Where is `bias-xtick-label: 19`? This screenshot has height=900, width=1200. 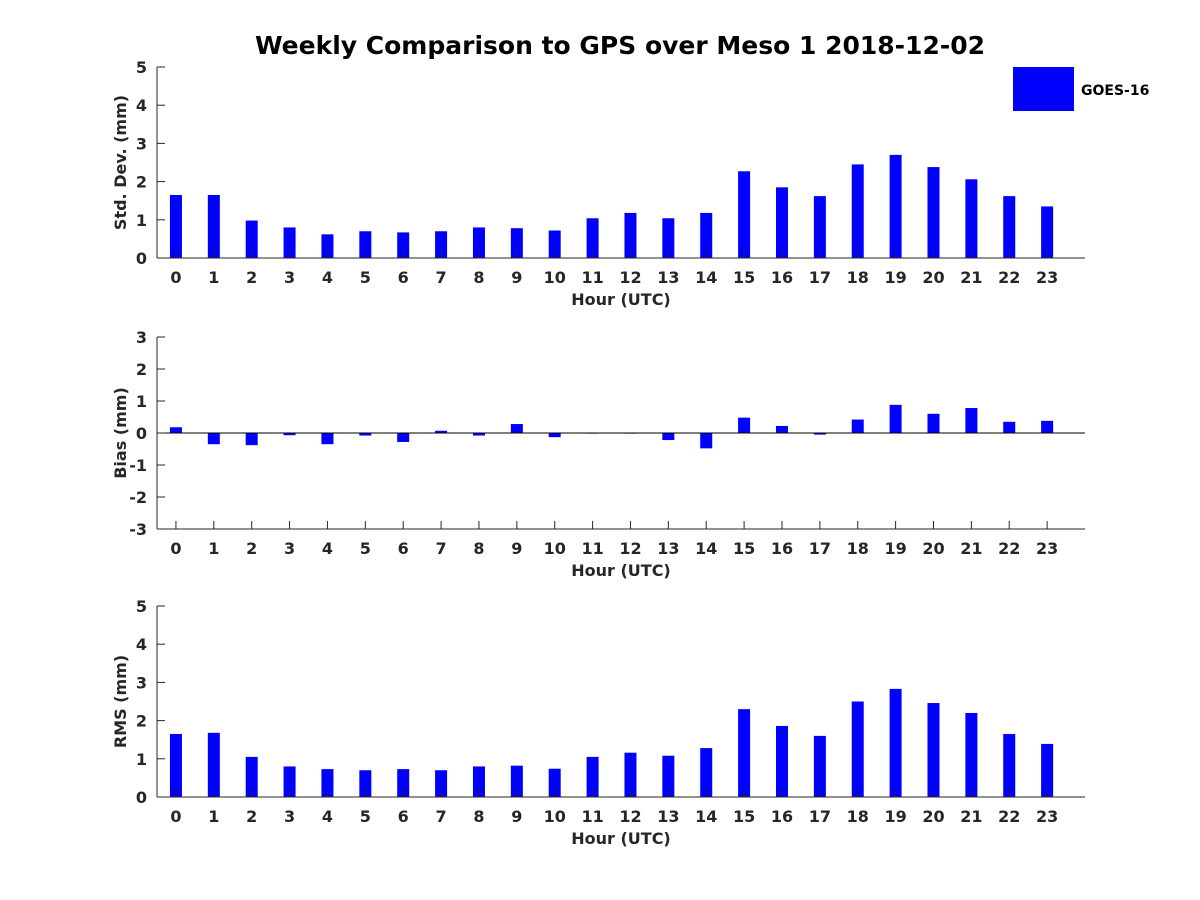
bias-xtick-label: 19 is located at coordinates (895, 548).